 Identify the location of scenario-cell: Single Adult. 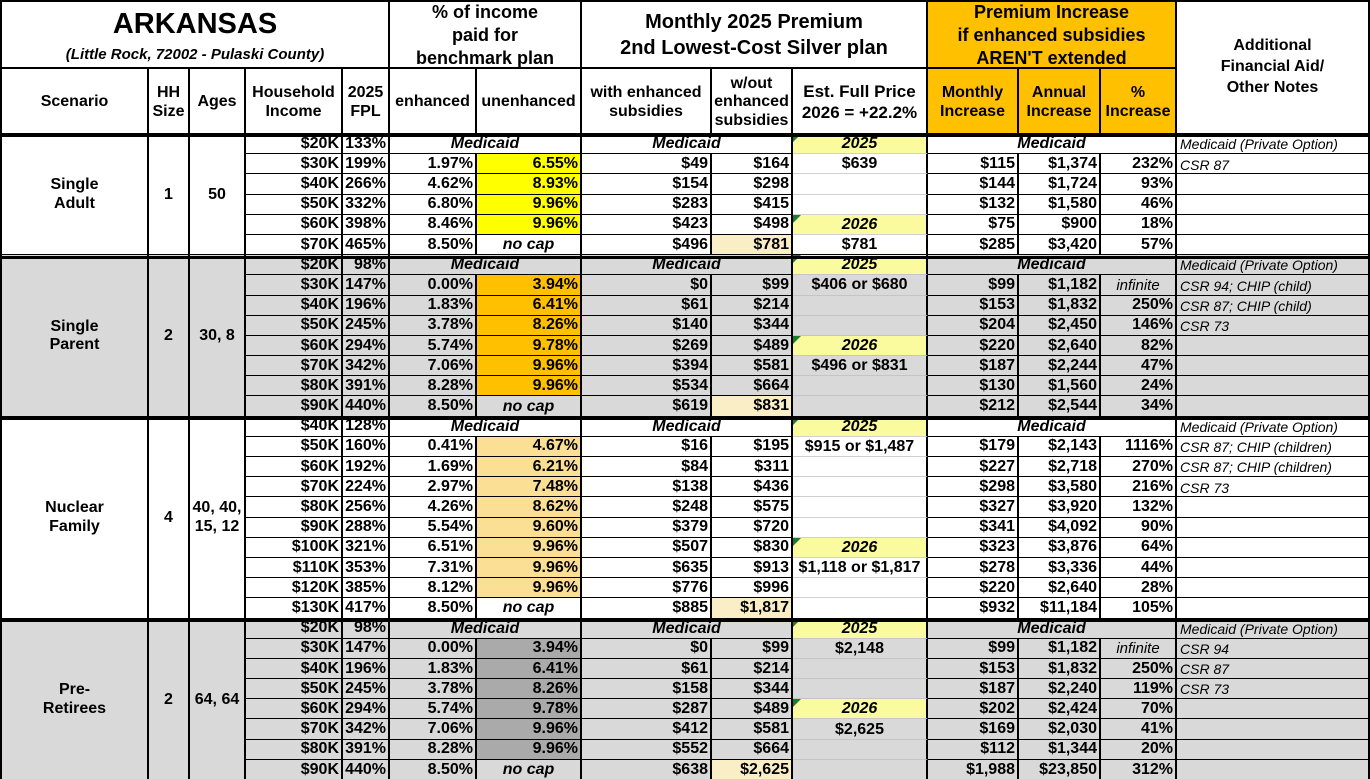
(75, 195).